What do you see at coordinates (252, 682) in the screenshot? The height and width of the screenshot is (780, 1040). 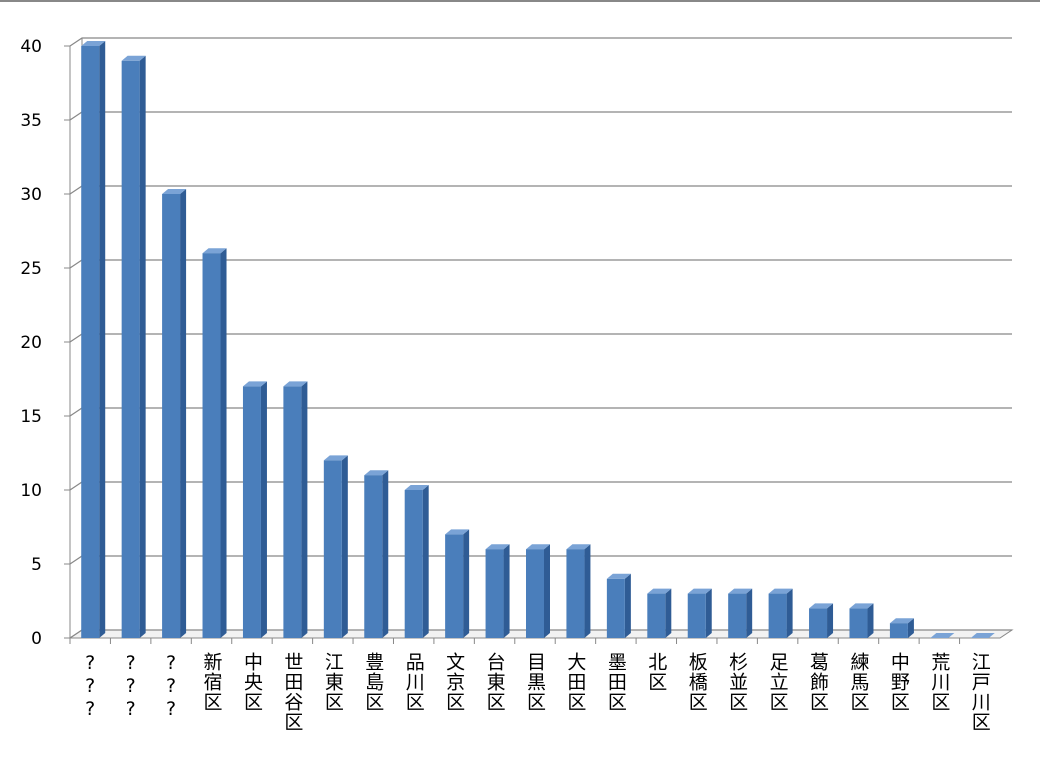 I see `x-tick-label: 中央区` at bounding box center [252, 682].